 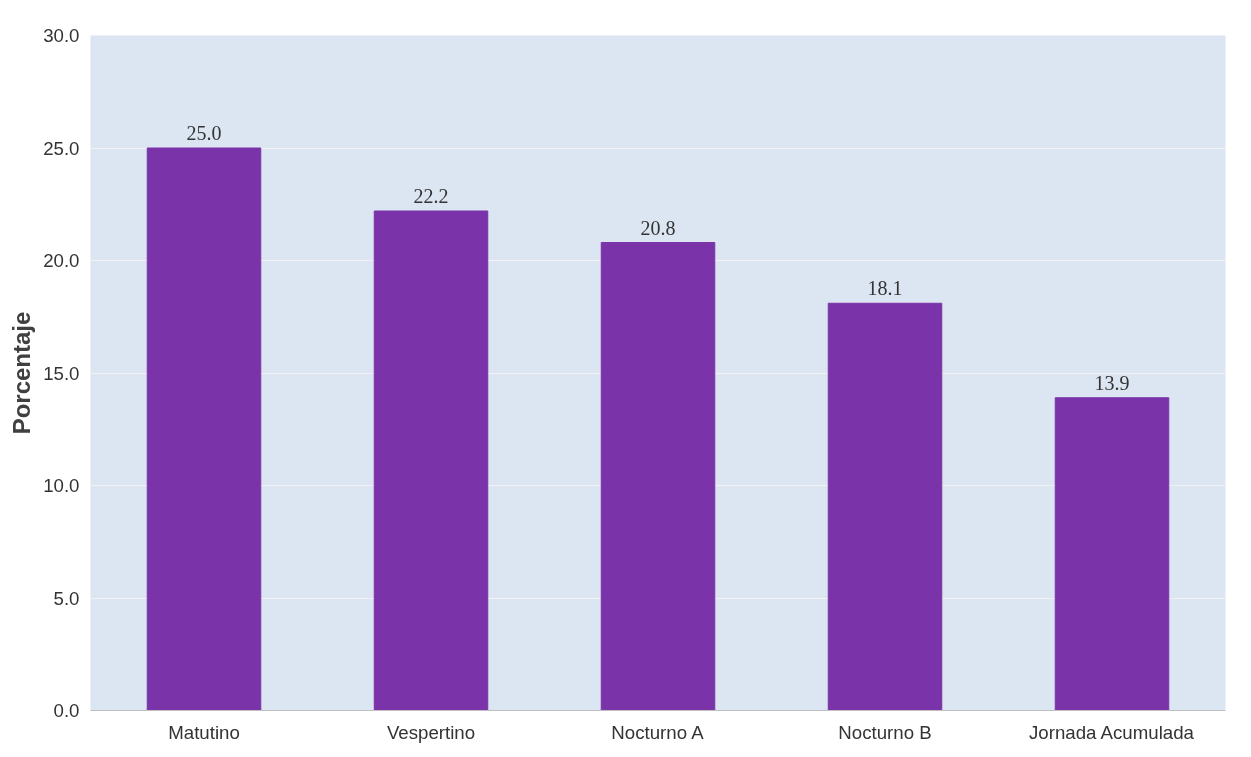 What do you see at coordinates (658, 227) in the screenshot?
I see `data-label: 20.8` at bounding box center [658, 227].